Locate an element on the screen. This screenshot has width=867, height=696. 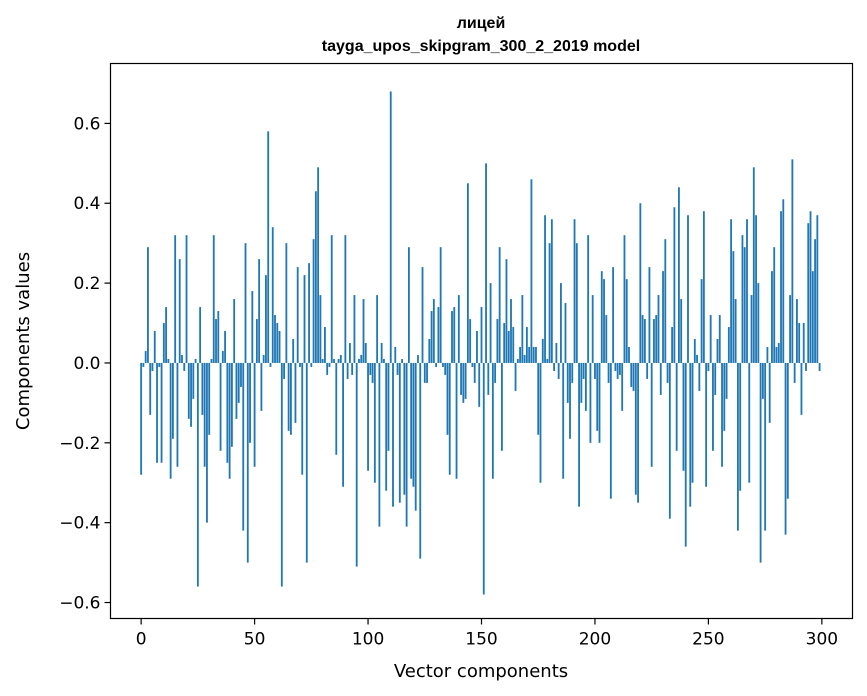
x-tick-label: 150 is located at coordinates (481, 640).